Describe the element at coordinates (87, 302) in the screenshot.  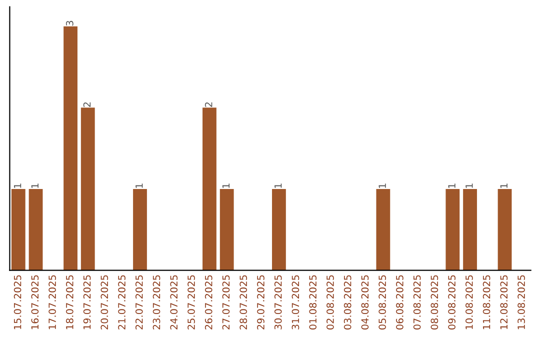
I see `x-tick-label: 19.07.2025` at that location.